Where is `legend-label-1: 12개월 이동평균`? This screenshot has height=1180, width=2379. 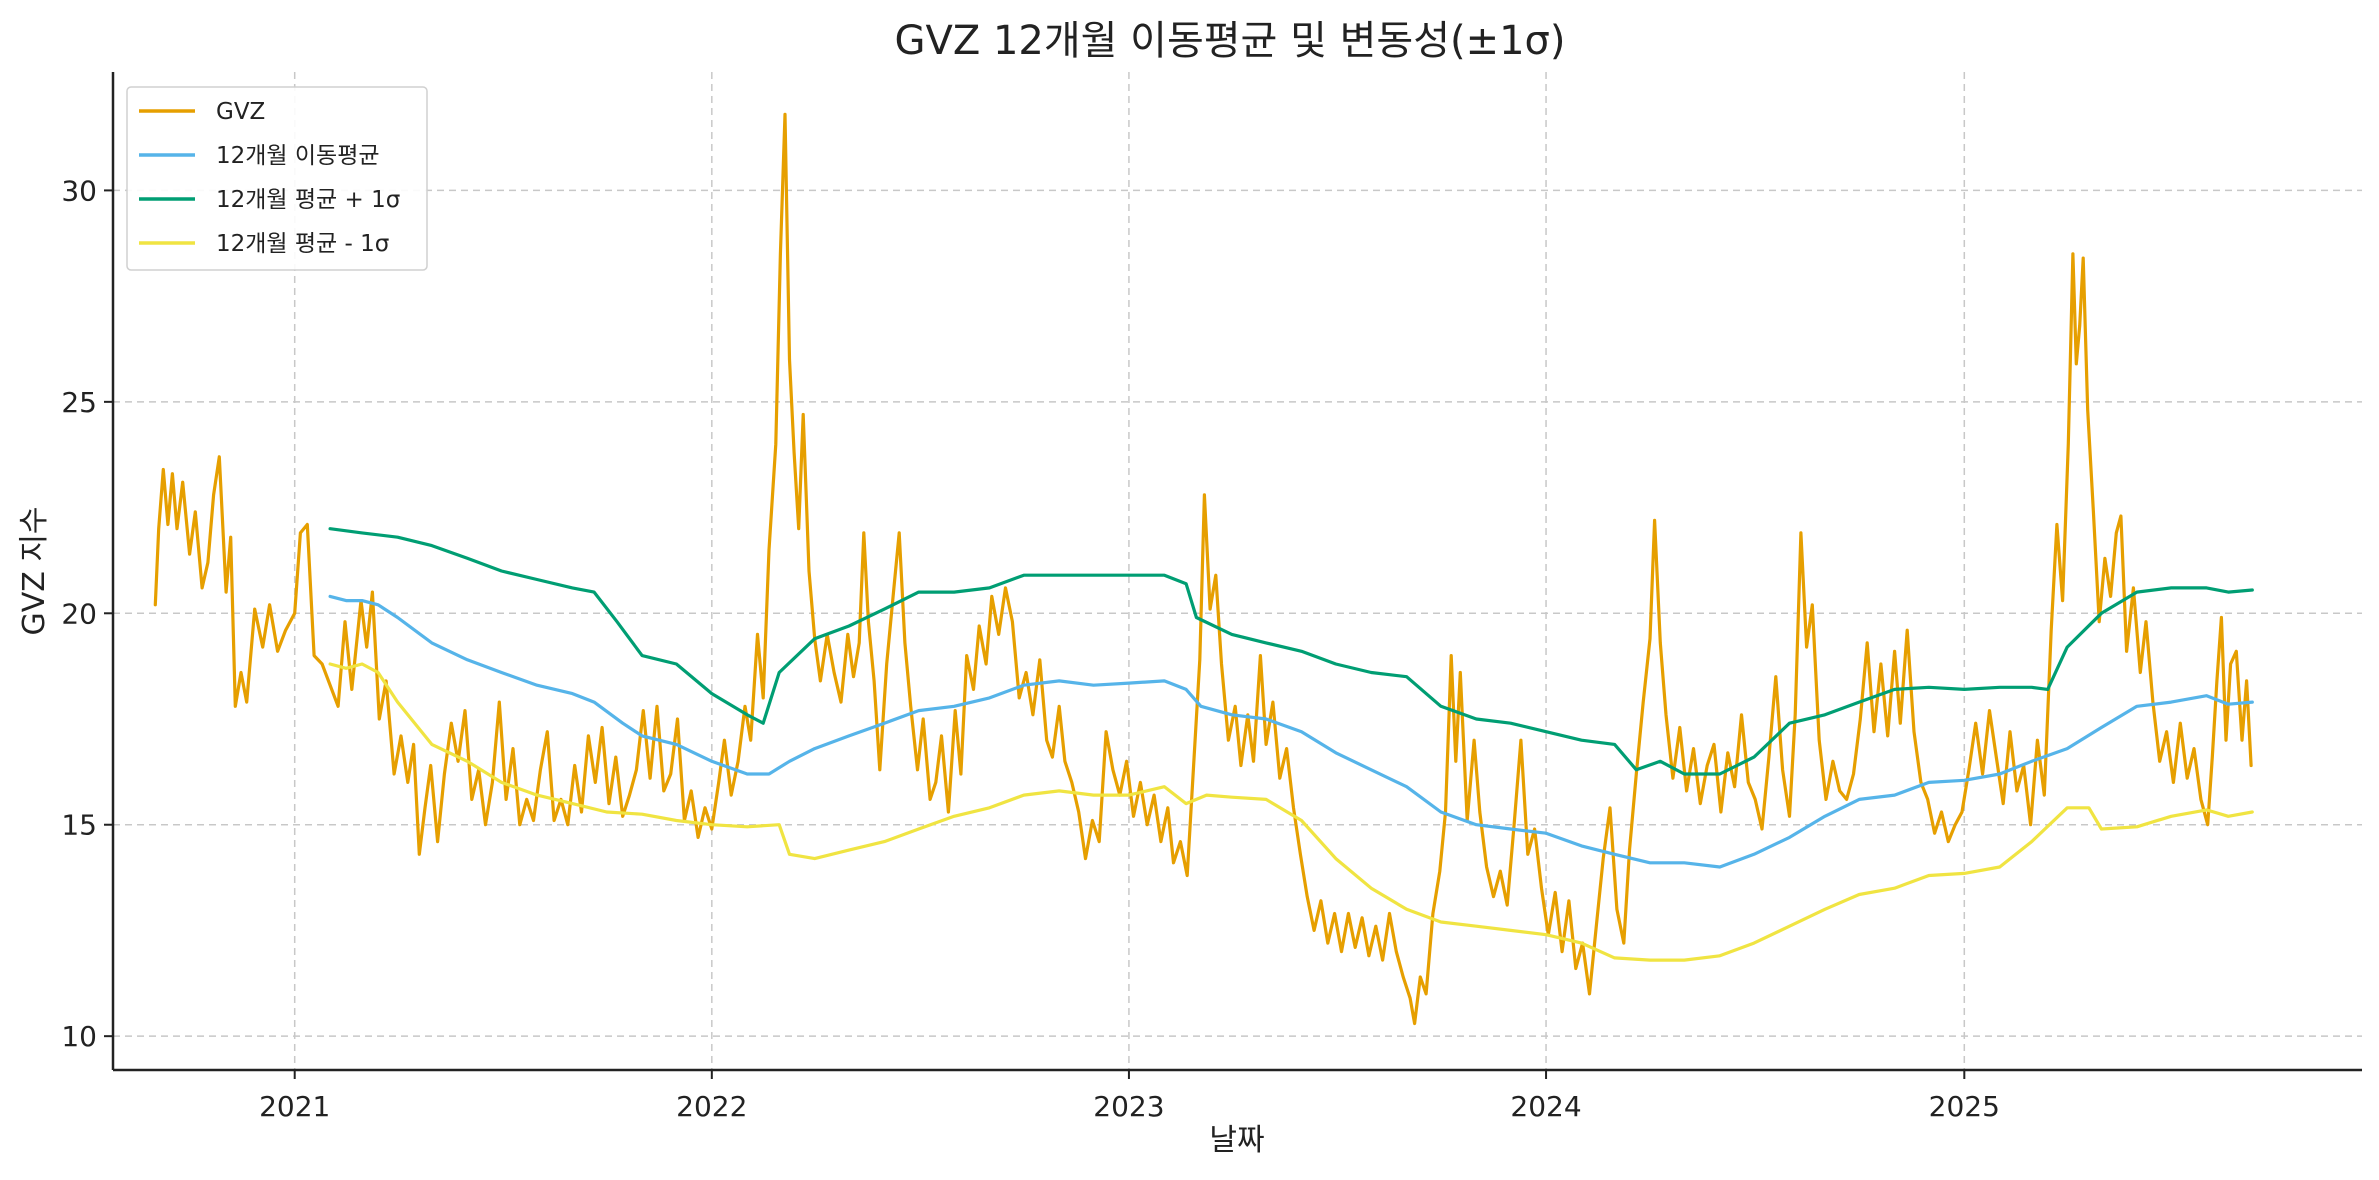 legend-label-1: 12개월 이동평균 is located at coordinates (298, 156).